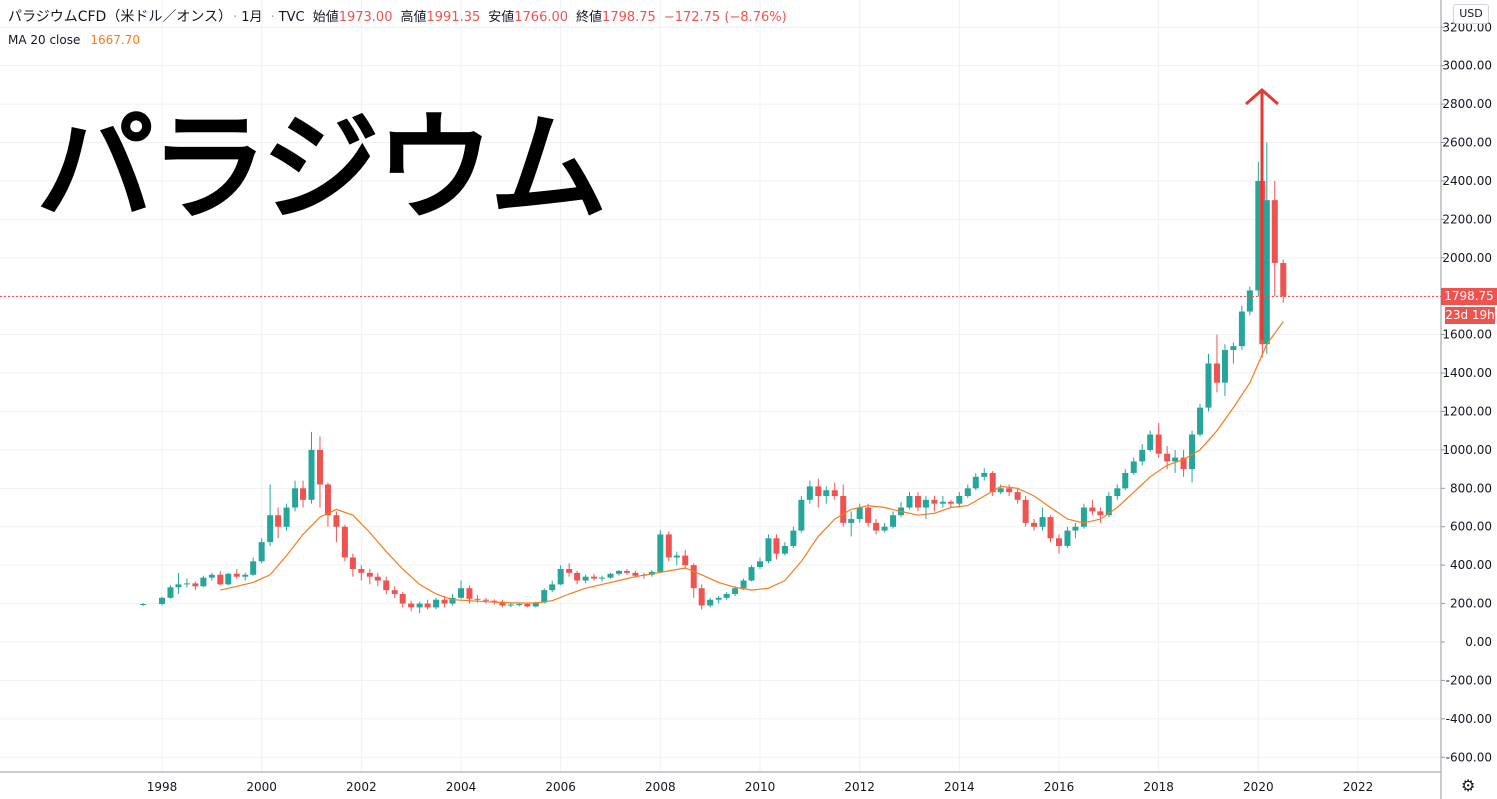 This screenshot has width=1497, height=799. What do you see at coordinates (1478, 642) in the screenshot?
I see `y-tick-label: 0.00` at bounding box center [1478, 642].